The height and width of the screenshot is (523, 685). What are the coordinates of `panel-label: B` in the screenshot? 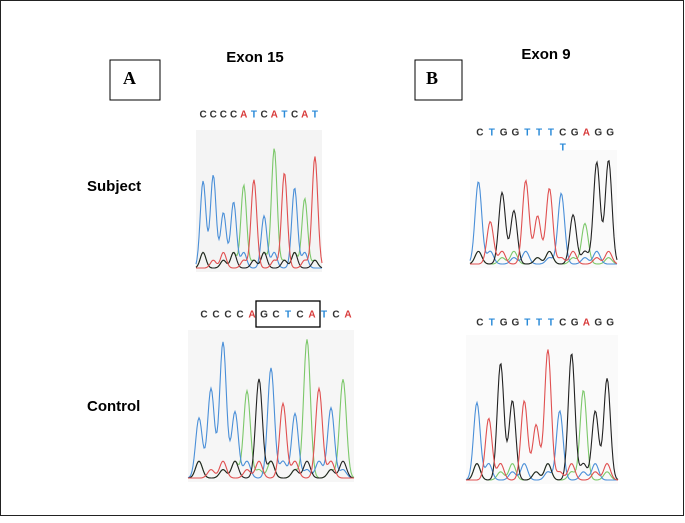 It's located at (432, 78).